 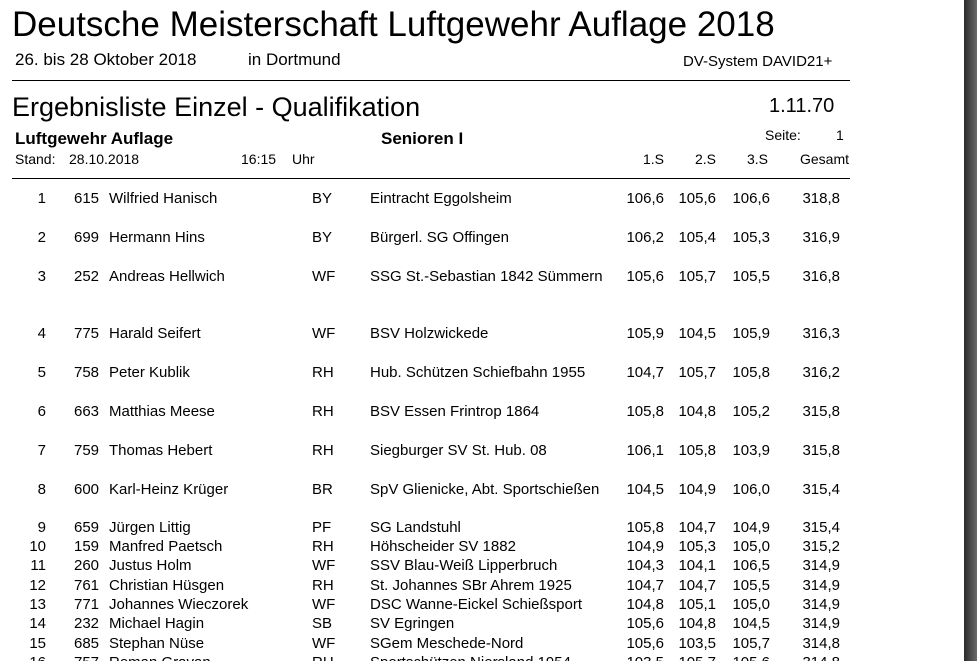 What do you see at coordinates (821, 546) in the screenshot?
I see `total-cell: 315,2` at bounding box center [821, 546].